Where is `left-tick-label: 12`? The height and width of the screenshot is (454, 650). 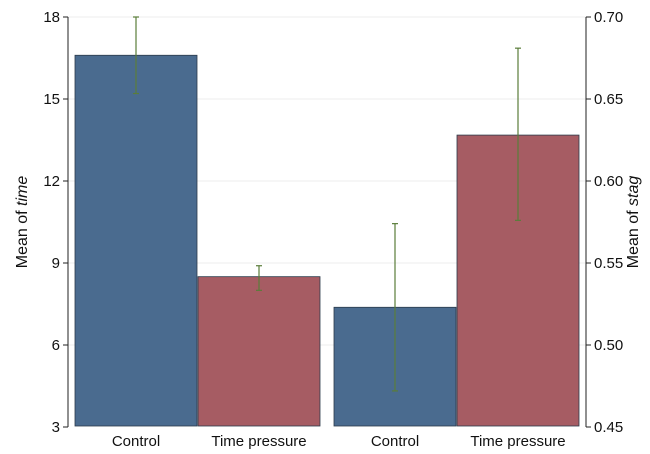
left-tick-label: 12 is located at coordinates (51, 181).